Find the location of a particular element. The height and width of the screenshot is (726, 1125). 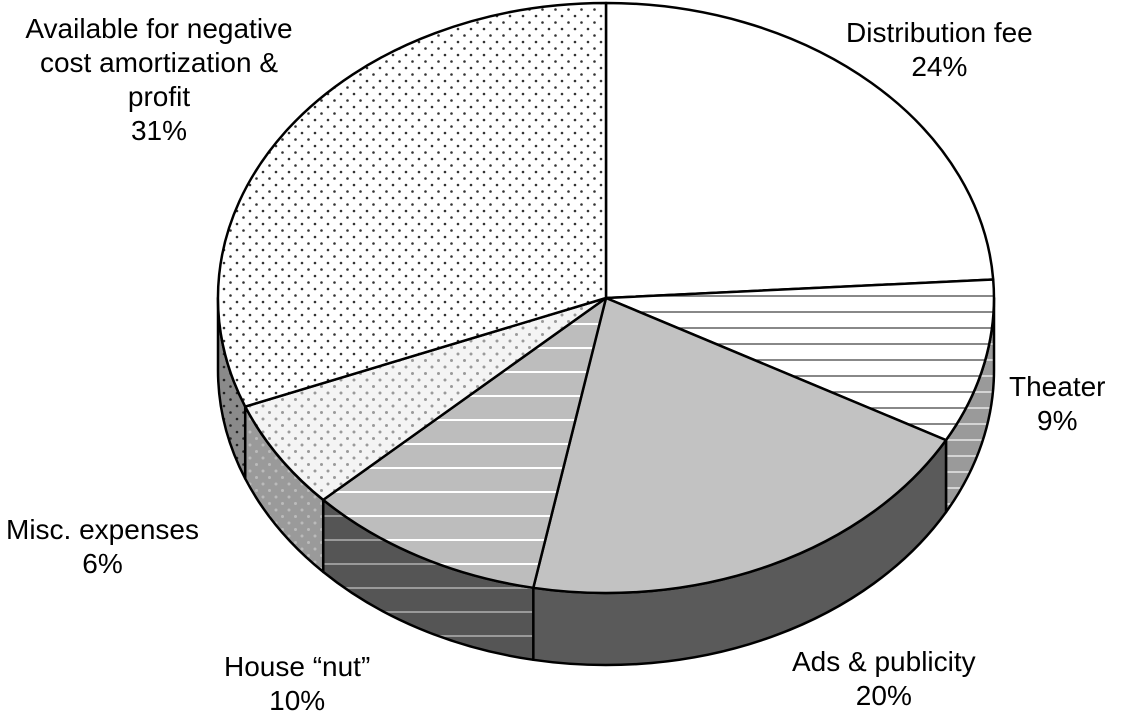

slice-distribution-fee is located at coordinates (799, 150).